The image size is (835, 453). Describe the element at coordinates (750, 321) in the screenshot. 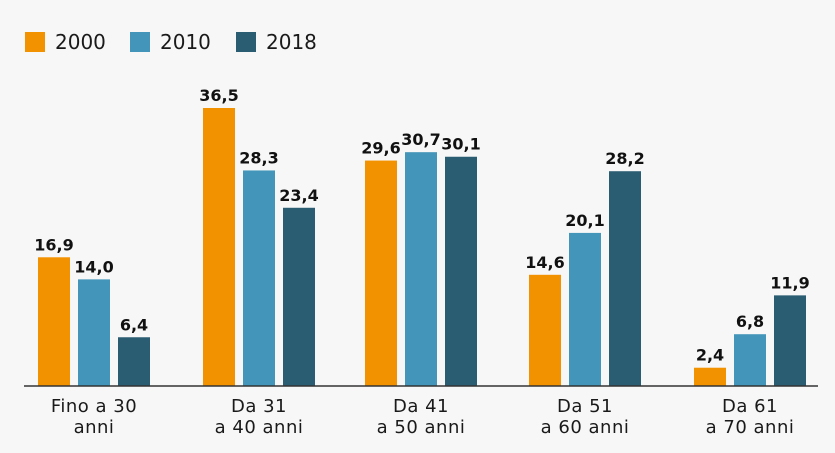

I see `data-label-2010-cat-4: 6,8` at that location.